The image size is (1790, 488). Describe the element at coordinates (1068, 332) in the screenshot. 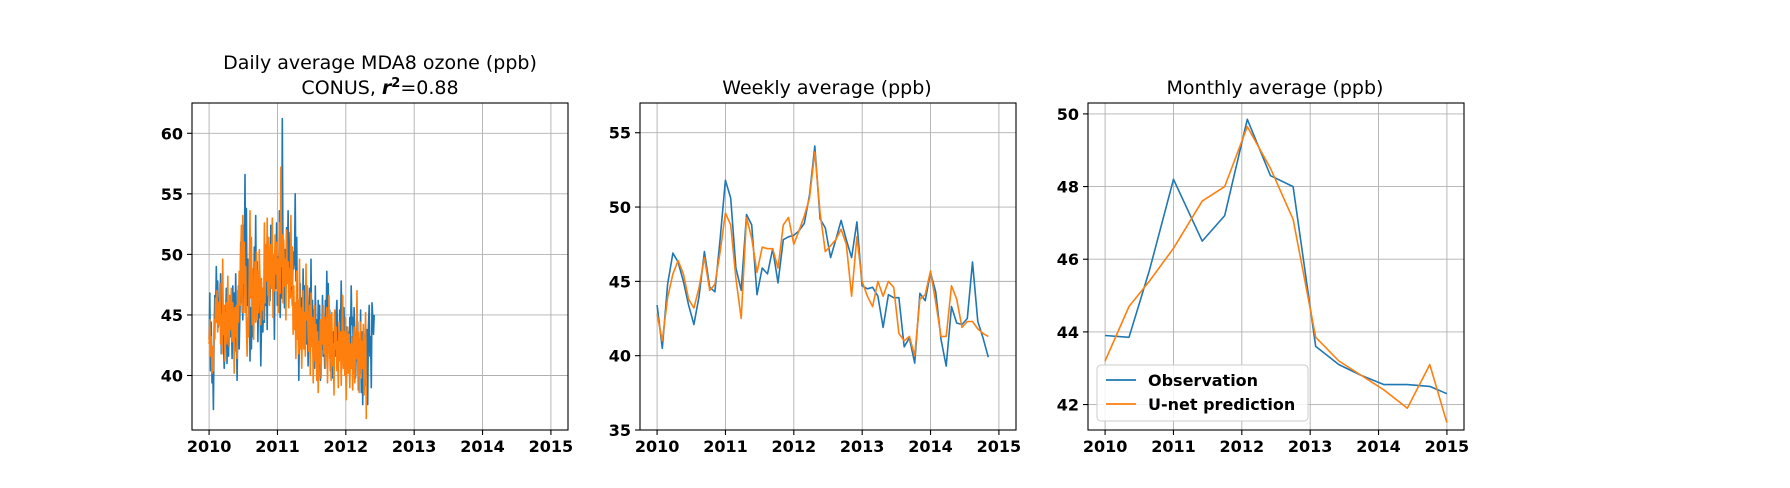

I see `y-tick-label: 44` at that location.